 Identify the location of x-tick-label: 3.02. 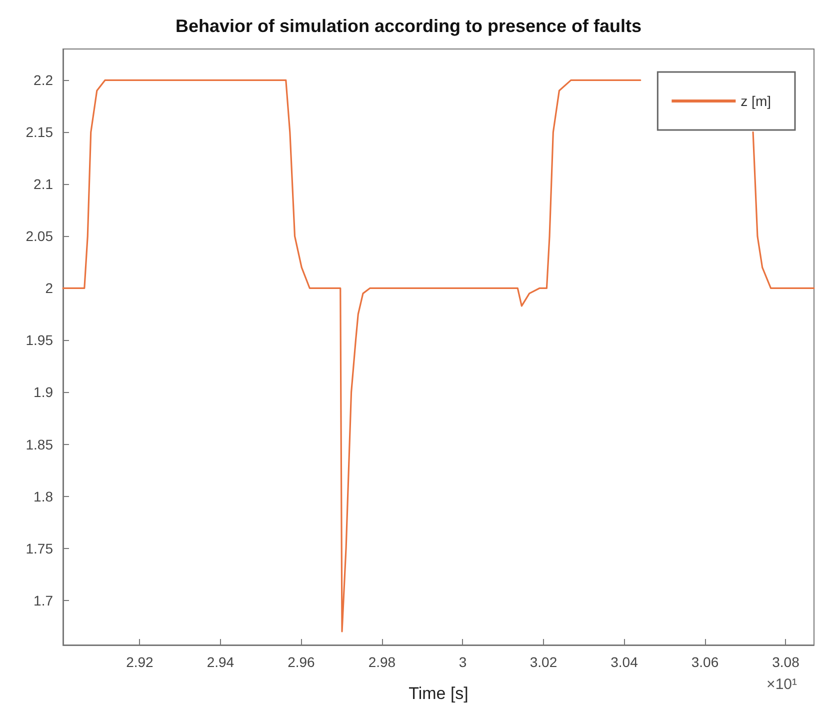
(544, 662).